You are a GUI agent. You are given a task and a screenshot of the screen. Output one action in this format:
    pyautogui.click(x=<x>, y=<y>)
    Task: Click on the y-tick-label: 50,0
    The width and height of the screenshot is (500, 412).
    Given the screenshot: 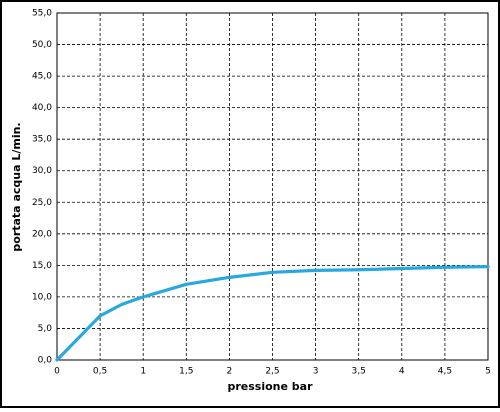 What is the action you would take?
    pyautogui.click(x=42, y=45)
    